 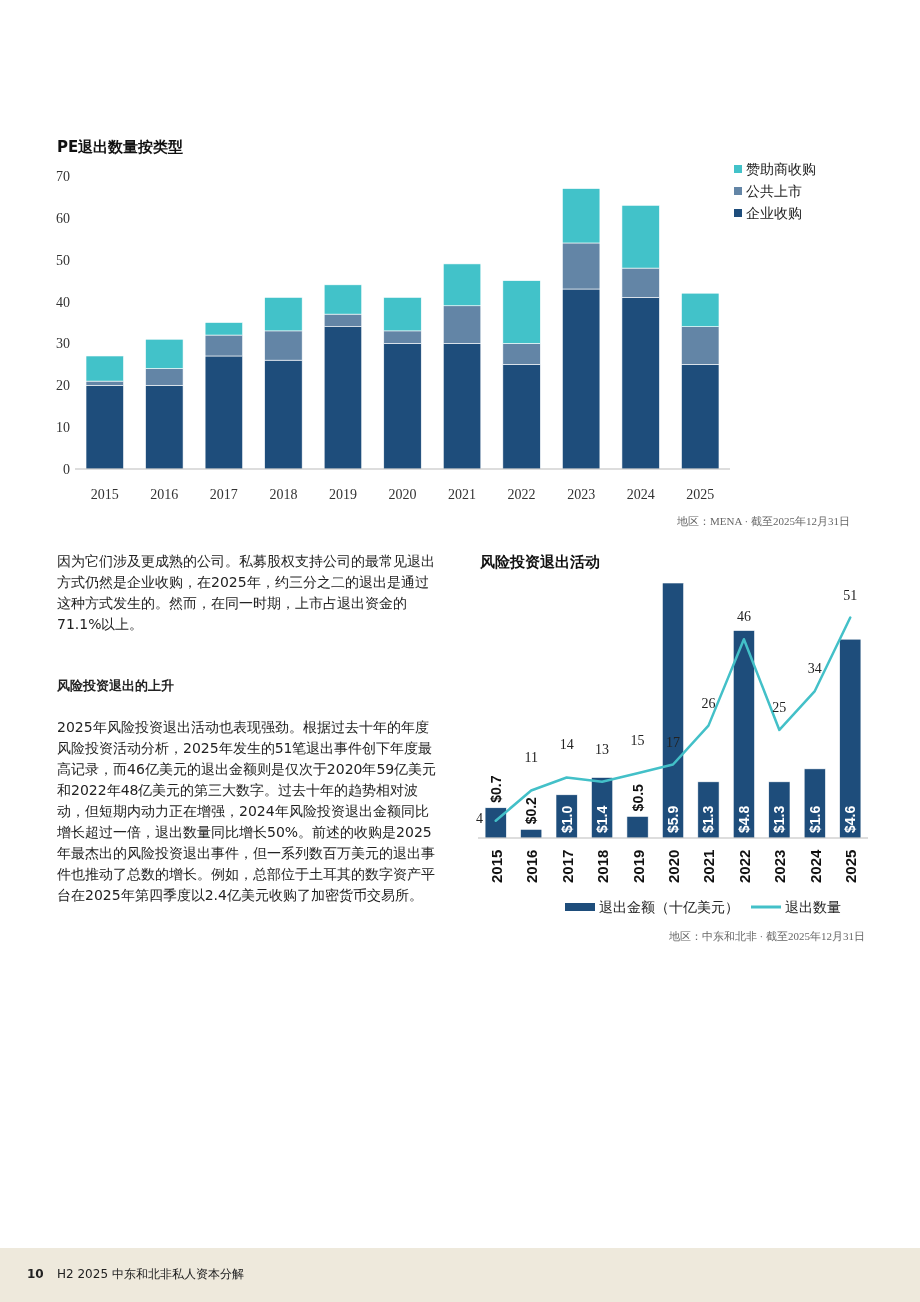 What do you see at coordinates (151, 1274) in the screenshot?
I see `text: H2 2025 中东和北非私人资本分解` at bounding box center [151, 1274].